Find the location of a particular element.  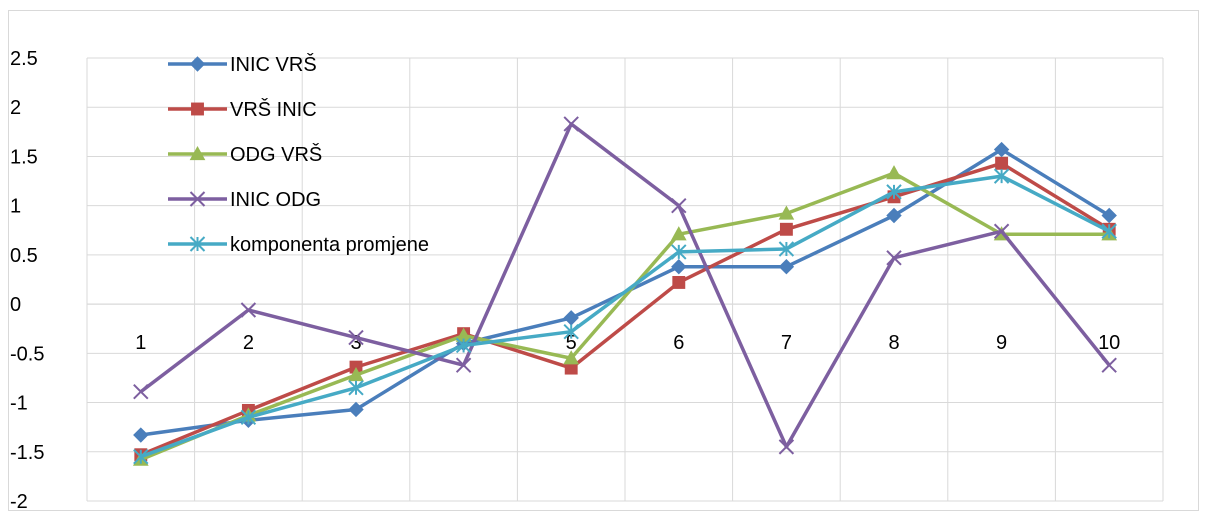

x-tick-label: 9 is located at coordinates (1001, 343).